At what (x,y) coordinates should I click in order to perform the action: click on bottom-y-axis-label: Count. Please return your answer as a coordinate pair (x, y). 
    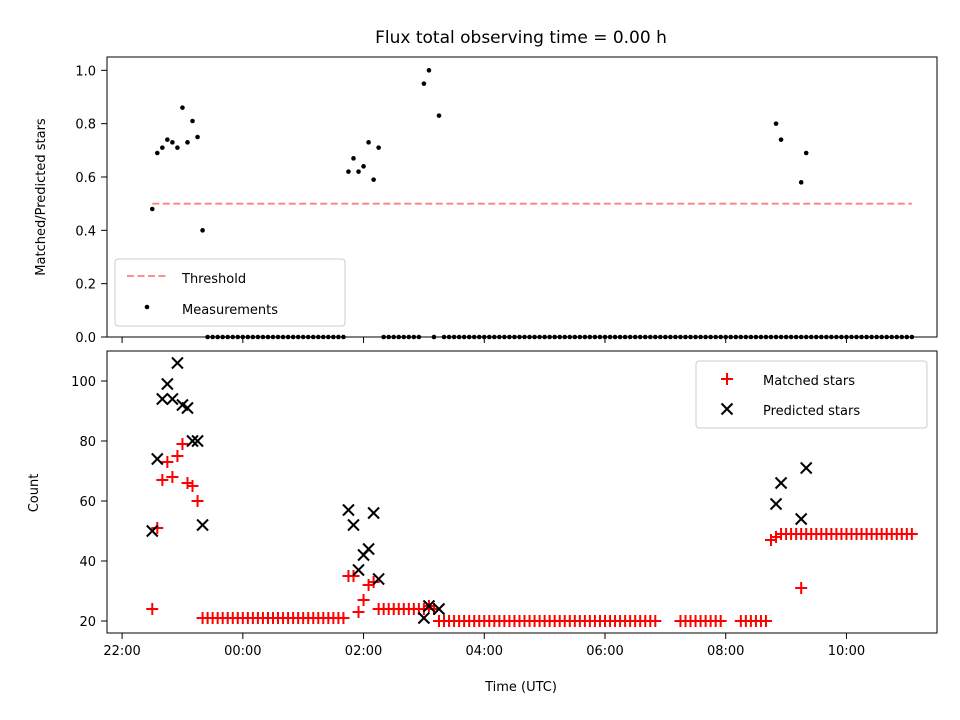
    Looking at the image, I should click on (34, 493).